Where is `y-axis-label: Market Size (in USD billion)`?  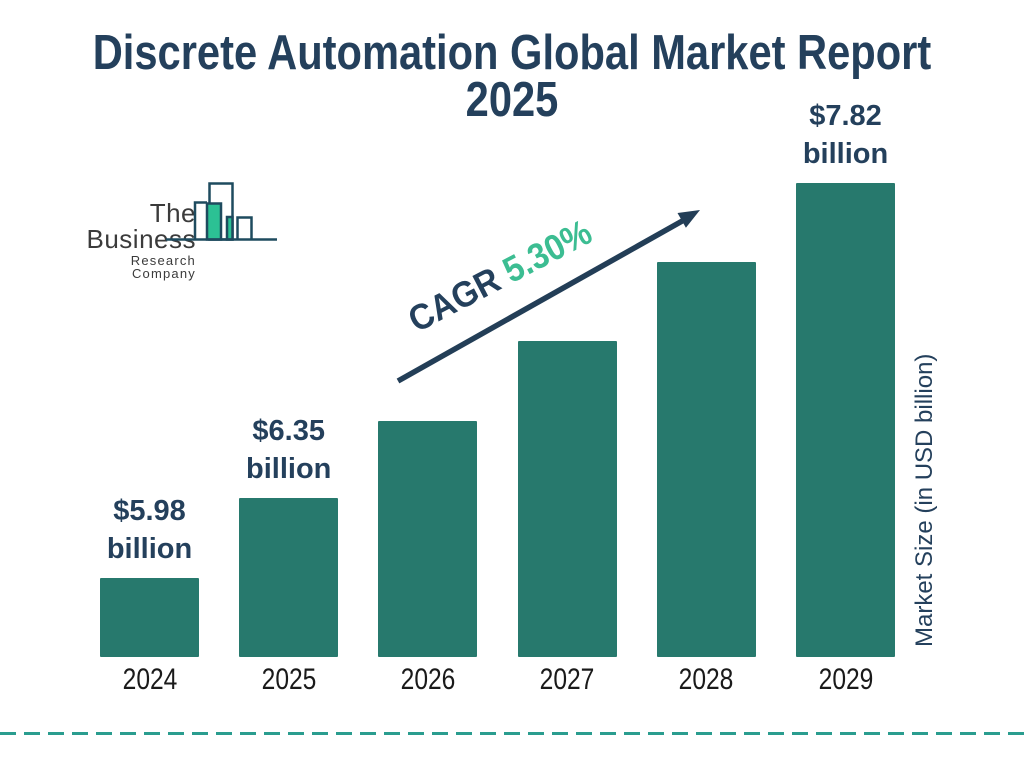 y-axis-label: Market Size (in USD billion) is located at coordinates (924, 500).